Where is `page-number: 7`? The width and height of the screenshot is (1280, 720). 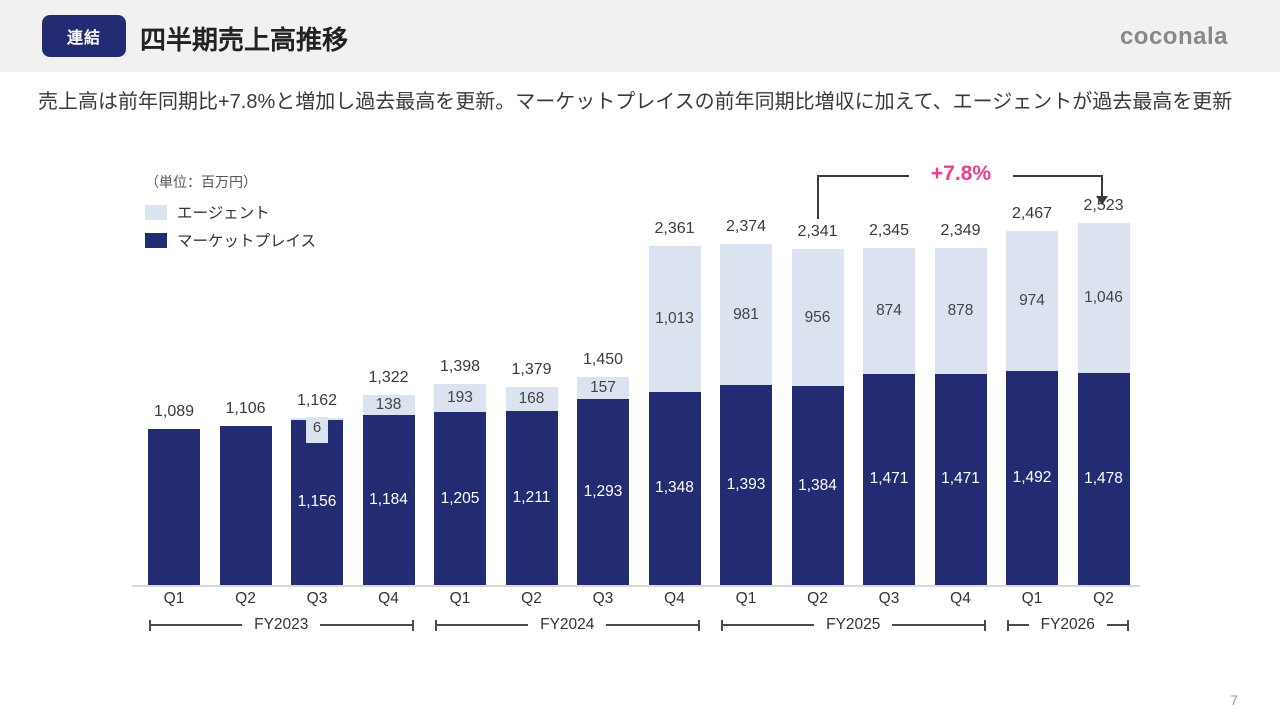 page-number: 7 is located at coordinates (1234, 700).